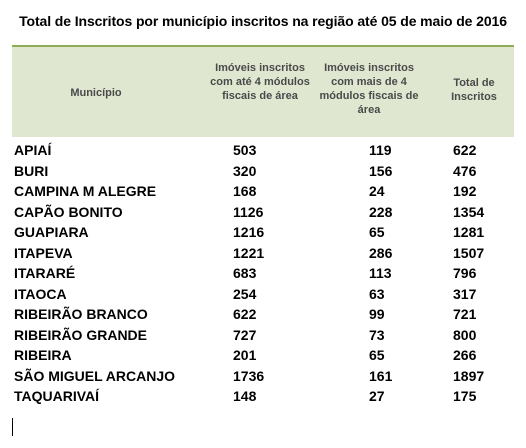  I want to click on cell-municipio: BURI, so click(31, 170).